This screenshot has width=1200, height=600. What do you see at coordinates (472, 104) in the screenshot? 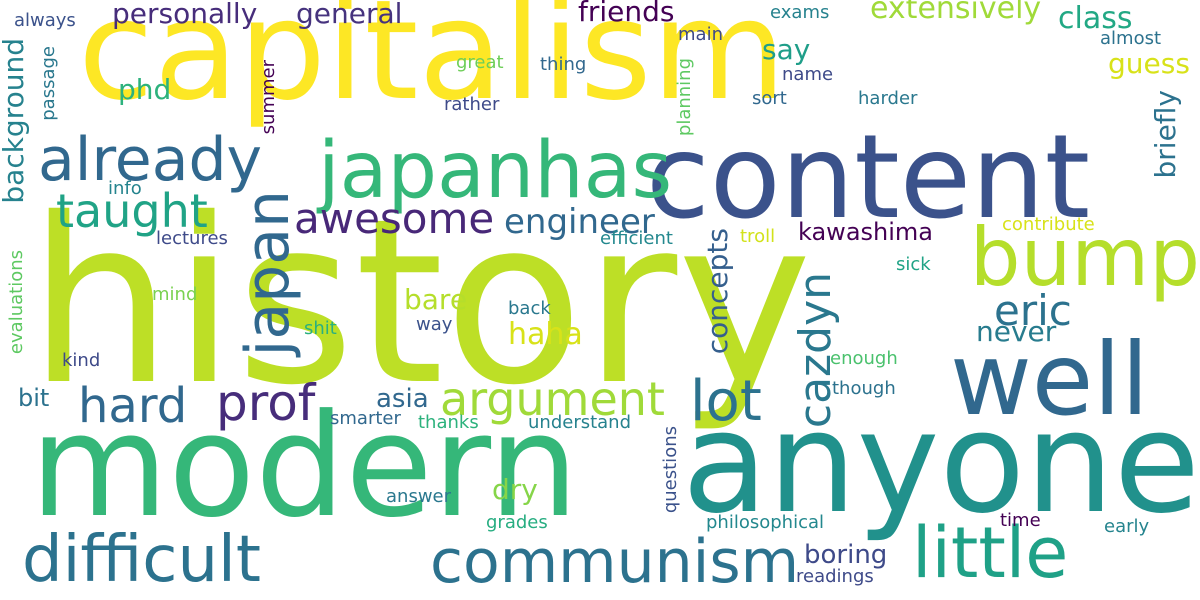
I see `word-rather: rather` at bounding box center [472, 104].